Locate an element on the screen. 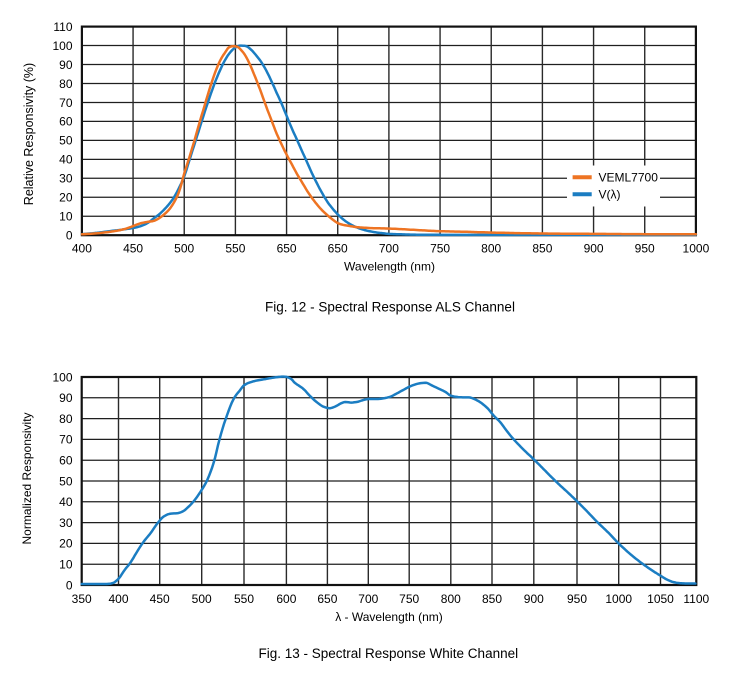  svg-text: 600 is located at coordinates (286, 599).